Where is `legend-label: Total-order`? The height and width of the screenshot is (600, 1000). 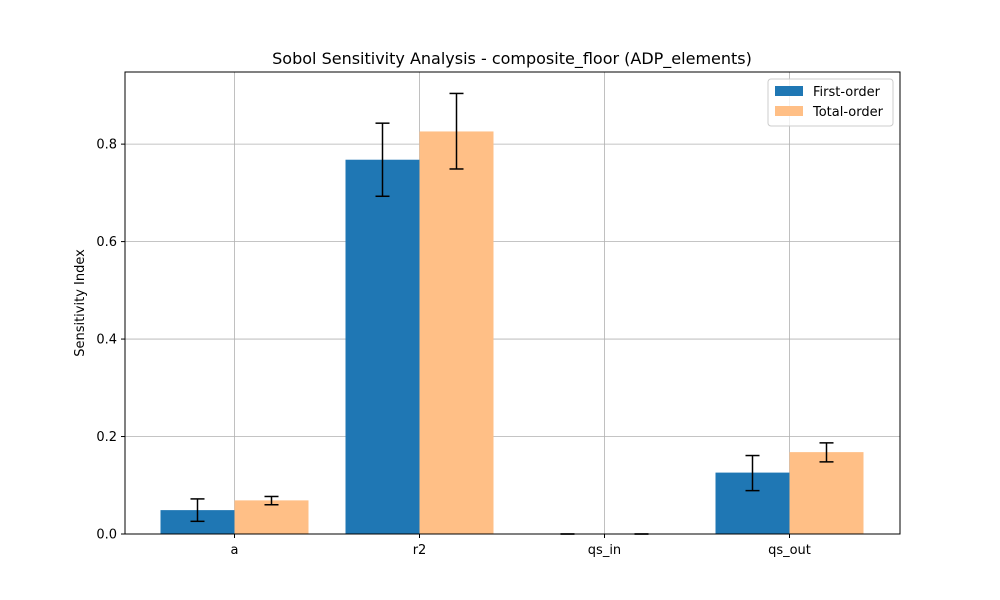
legend-label: Total-order is located at coordinates (848, 112).